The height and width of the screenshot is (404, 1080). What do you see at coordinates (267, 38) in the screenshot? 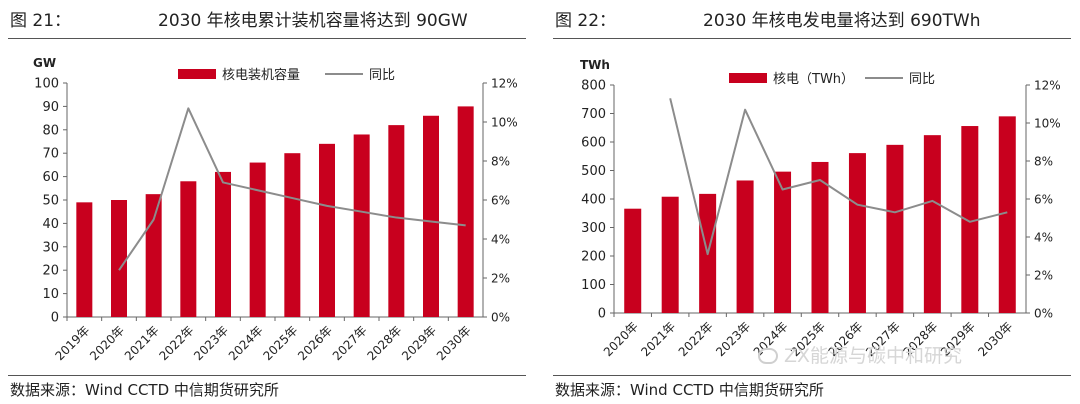
I see `figure-21-top-rule` at bounding box center [267, 38].